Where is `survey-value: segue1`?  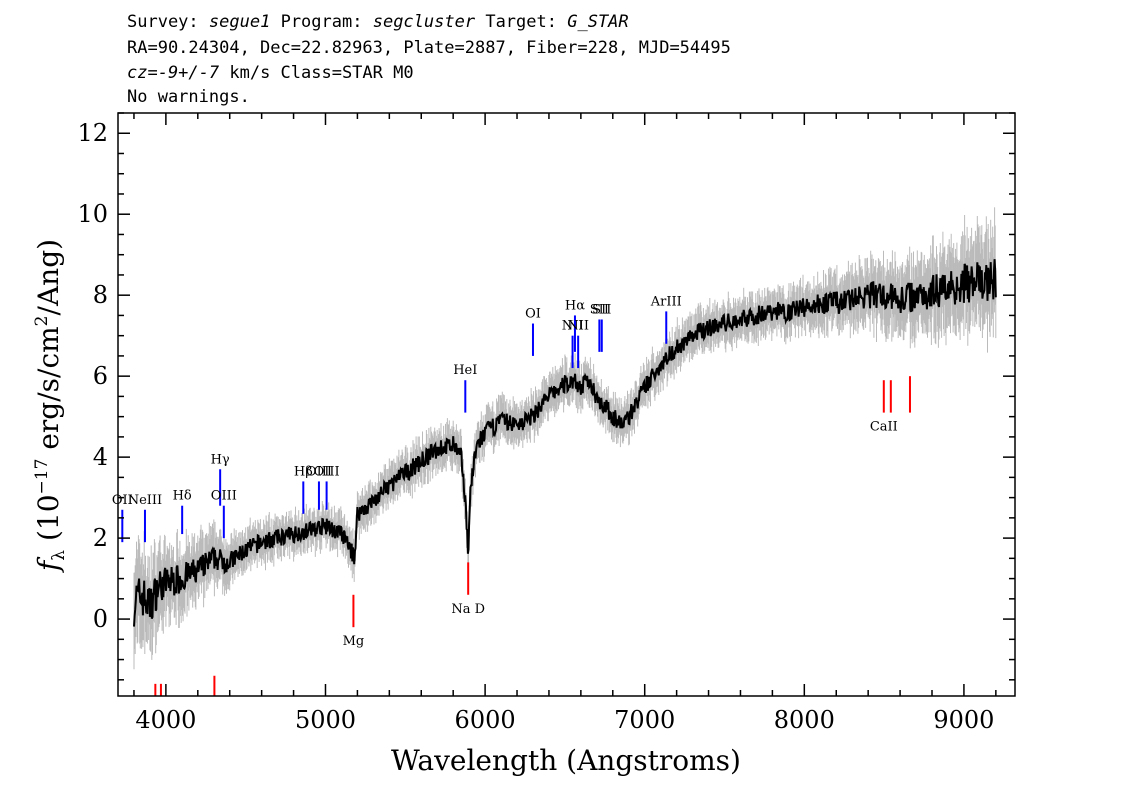
survey-value: segue1 is located at coordinates (239, 22).